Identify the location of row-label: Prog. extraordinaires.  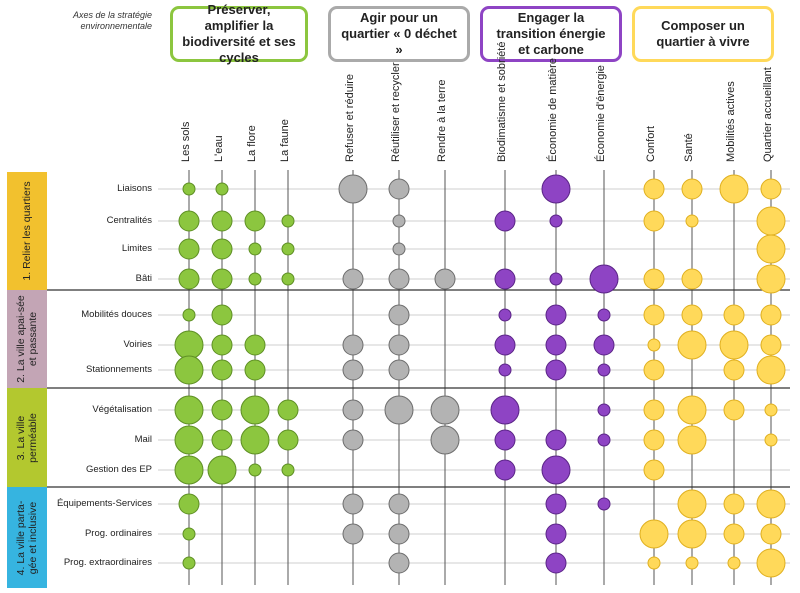
(107, 562).